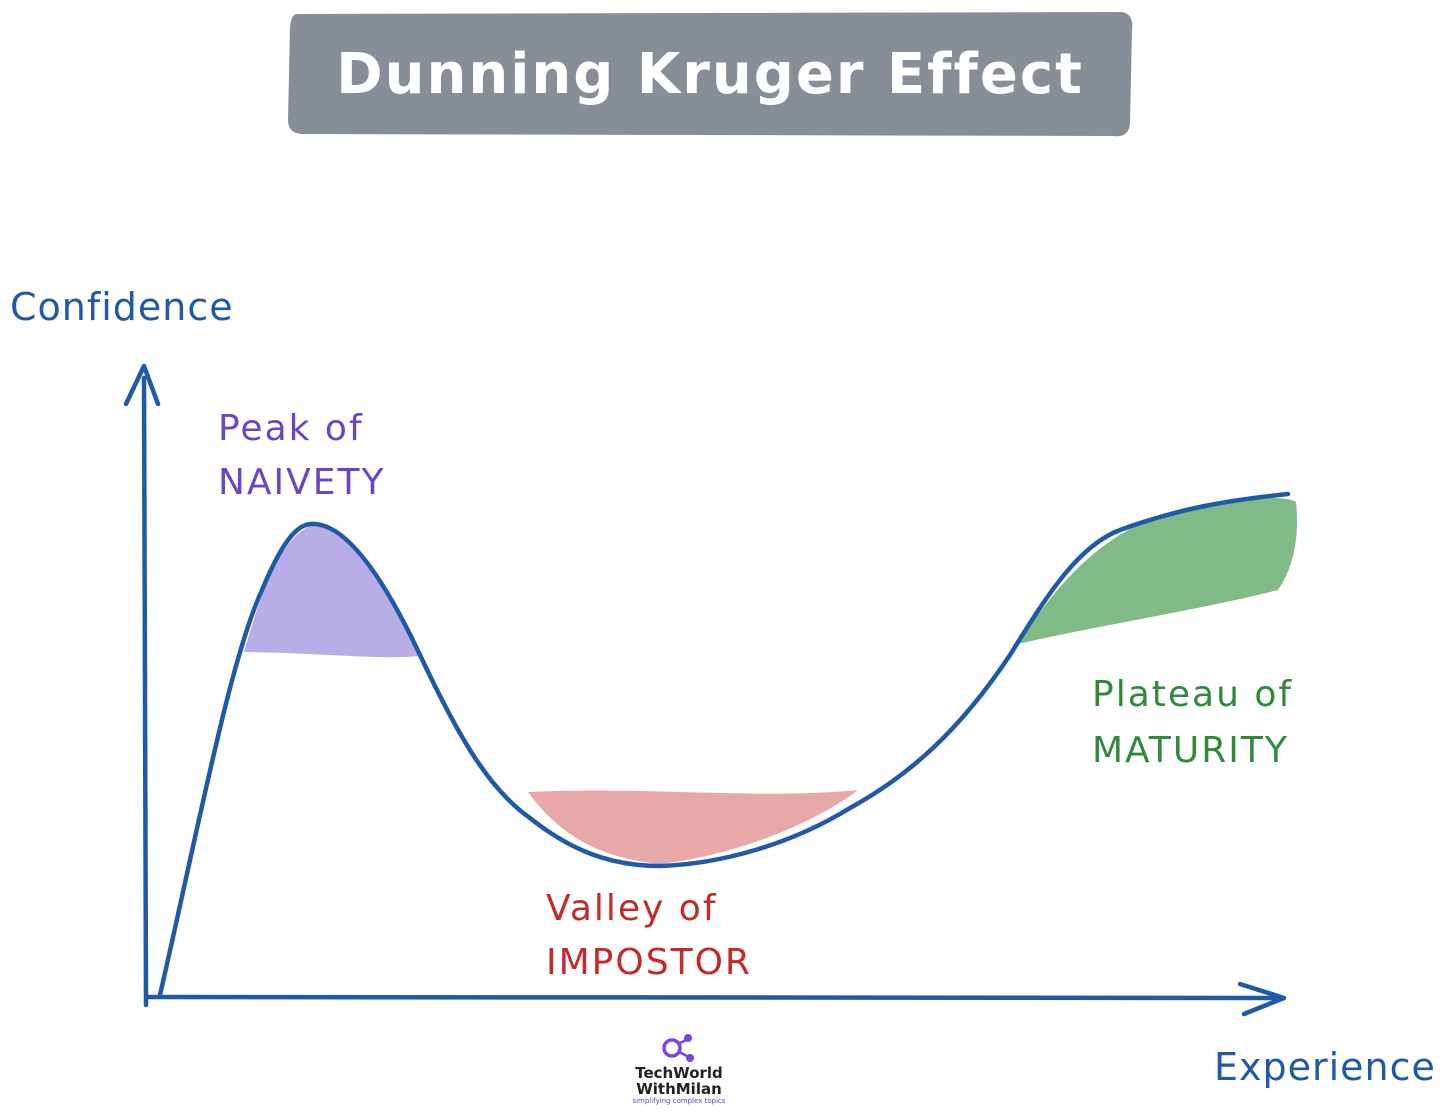  I want to click on valley-label: Valley of IMPOSTOR, so click(649, 935).